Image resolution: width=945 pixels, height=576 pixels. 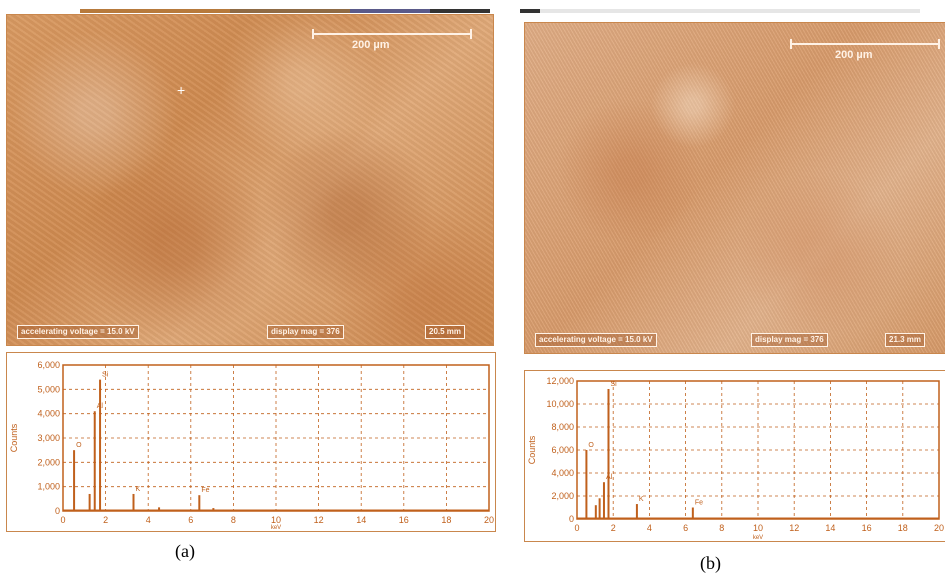 I want to click on y-tick-label: 8,000, so click(x=562, y=427).